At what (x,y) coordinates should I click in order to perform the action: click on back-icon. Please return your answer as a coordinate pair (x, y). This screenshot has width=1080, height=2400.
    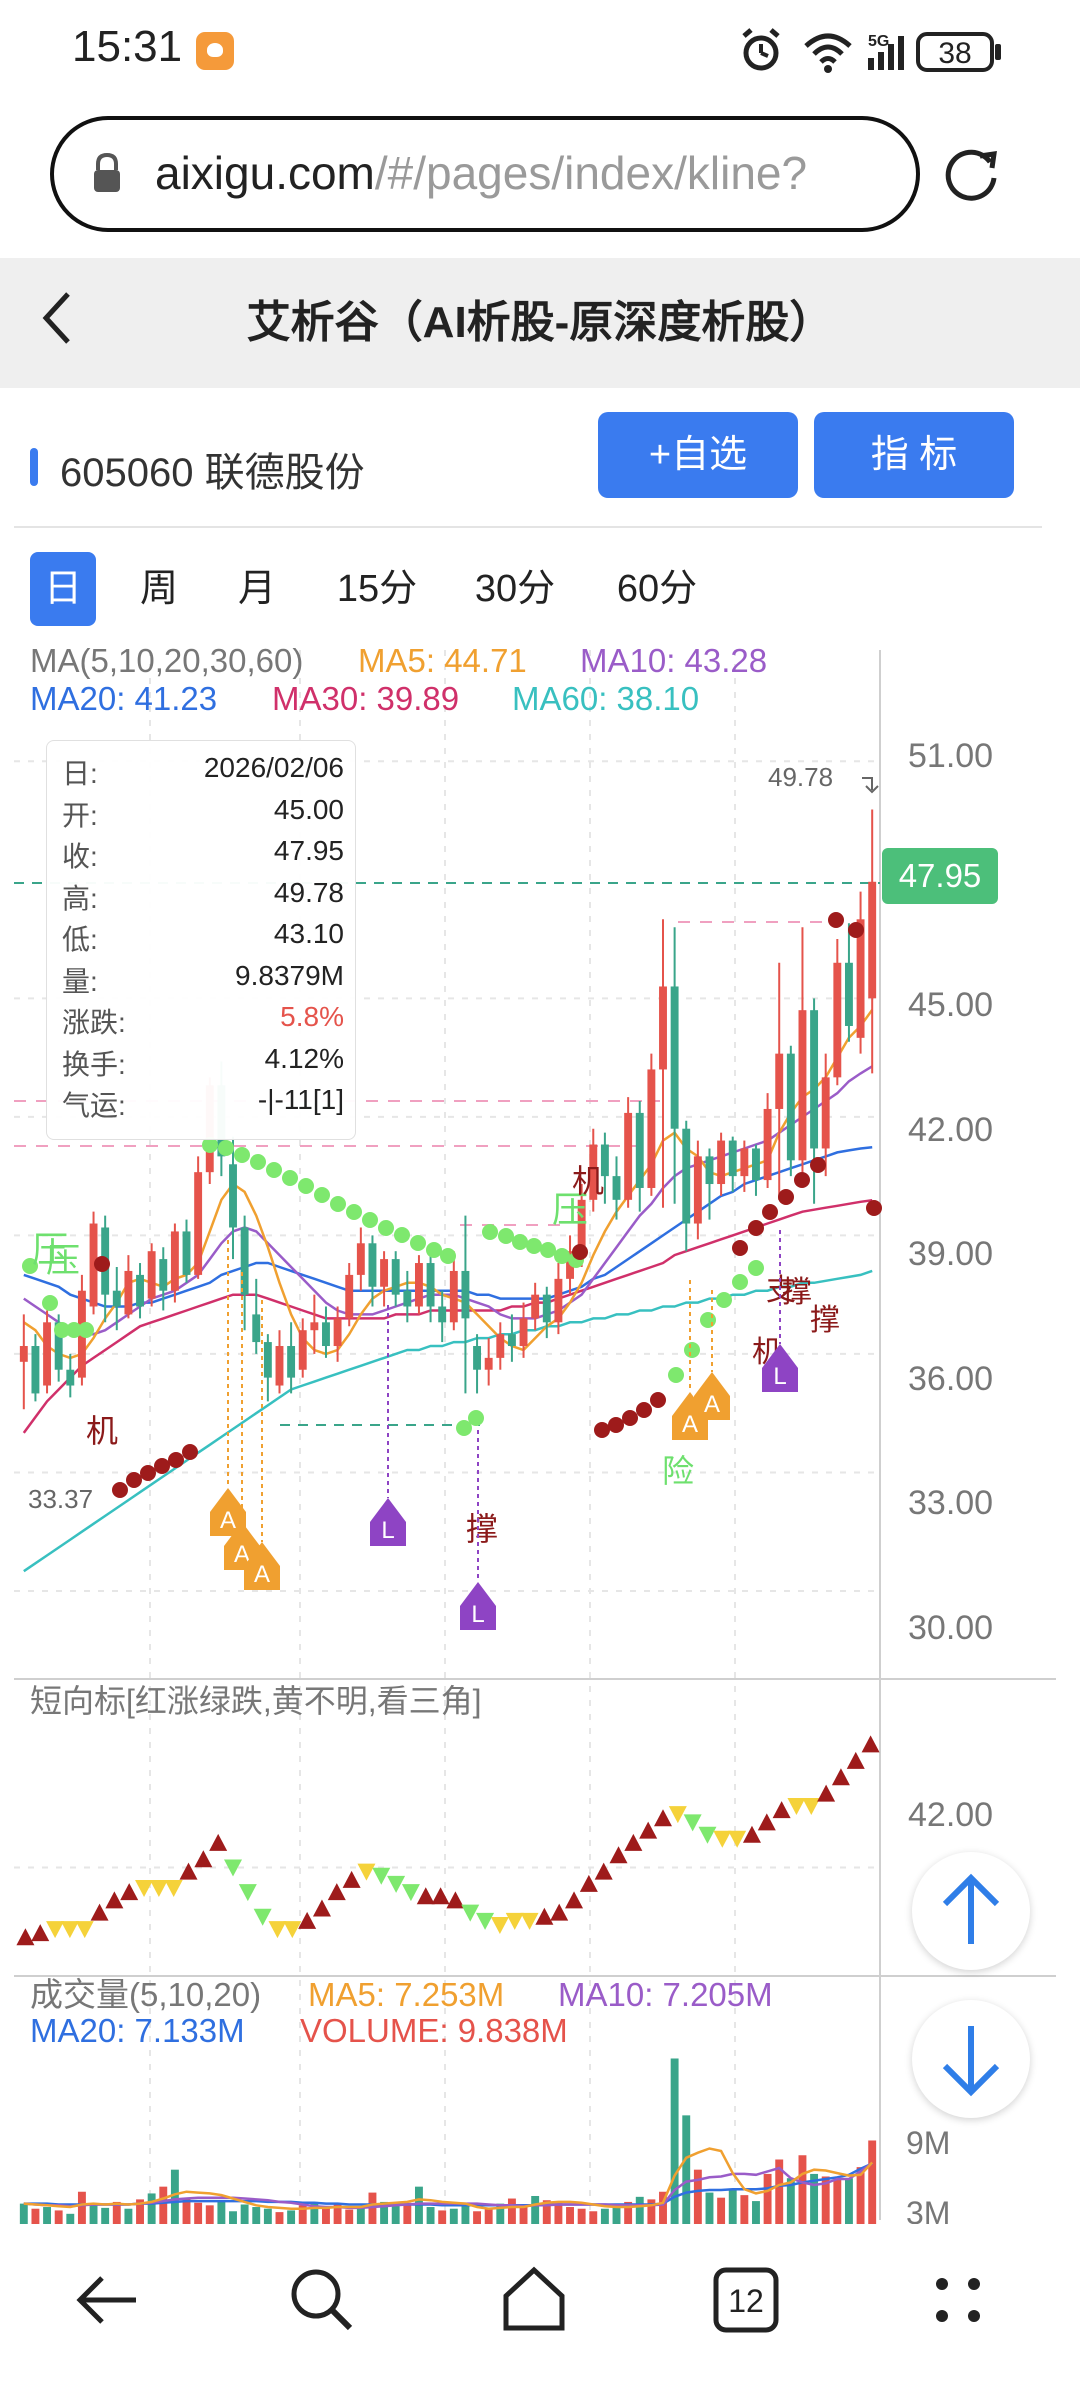
    Looking at the image, I should click on (58, 318).